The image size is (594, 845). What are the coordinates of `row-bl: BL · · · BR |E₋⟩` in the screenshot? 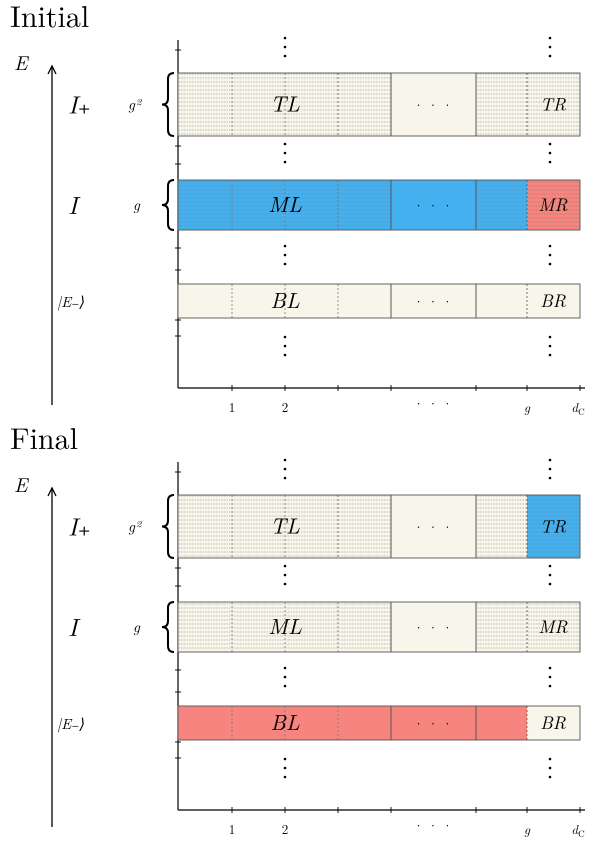 It's located at (319, 723).